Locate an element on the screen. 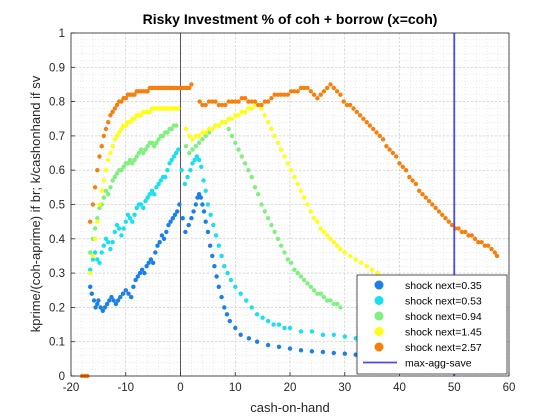  y-tick-labels: 0 0.1 0.2 0.3 0.4 0.5 0.6 0.7 0.8 0.9 1 is located at coordinates (57, 205).